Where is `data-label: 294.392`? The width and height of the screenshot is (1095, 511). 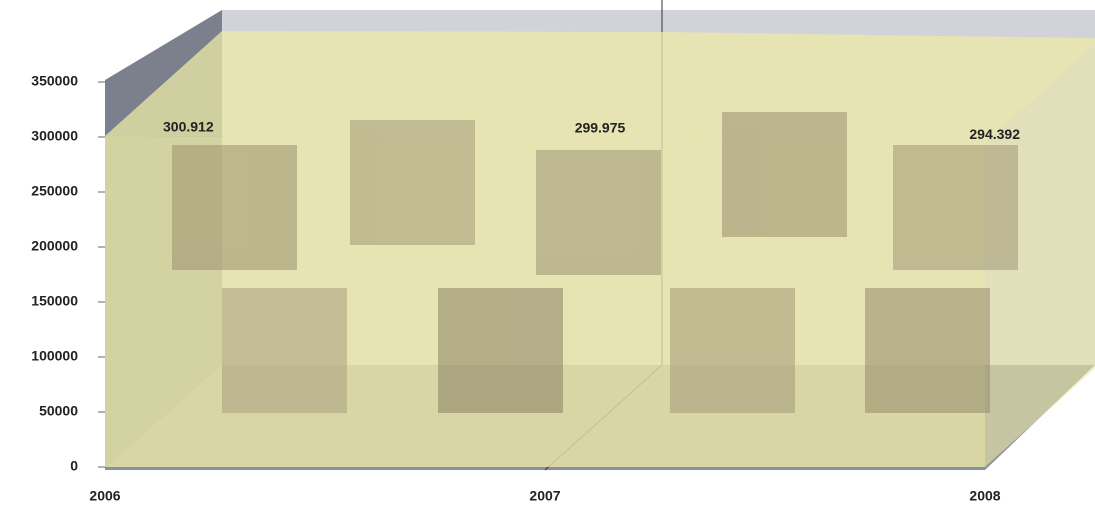 data-label: 294.392 is located at coordinates (994, 134).